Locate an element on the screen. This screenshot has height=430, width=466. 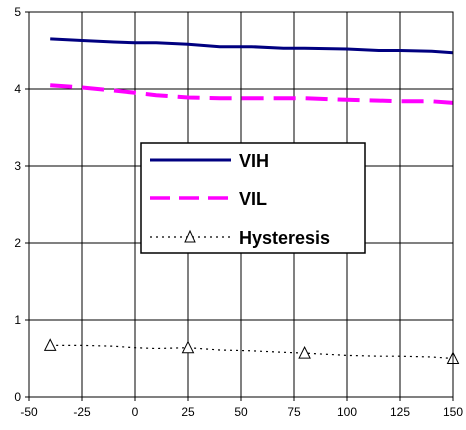
x-tick-label: 25 is located at coordinates (188, 412).